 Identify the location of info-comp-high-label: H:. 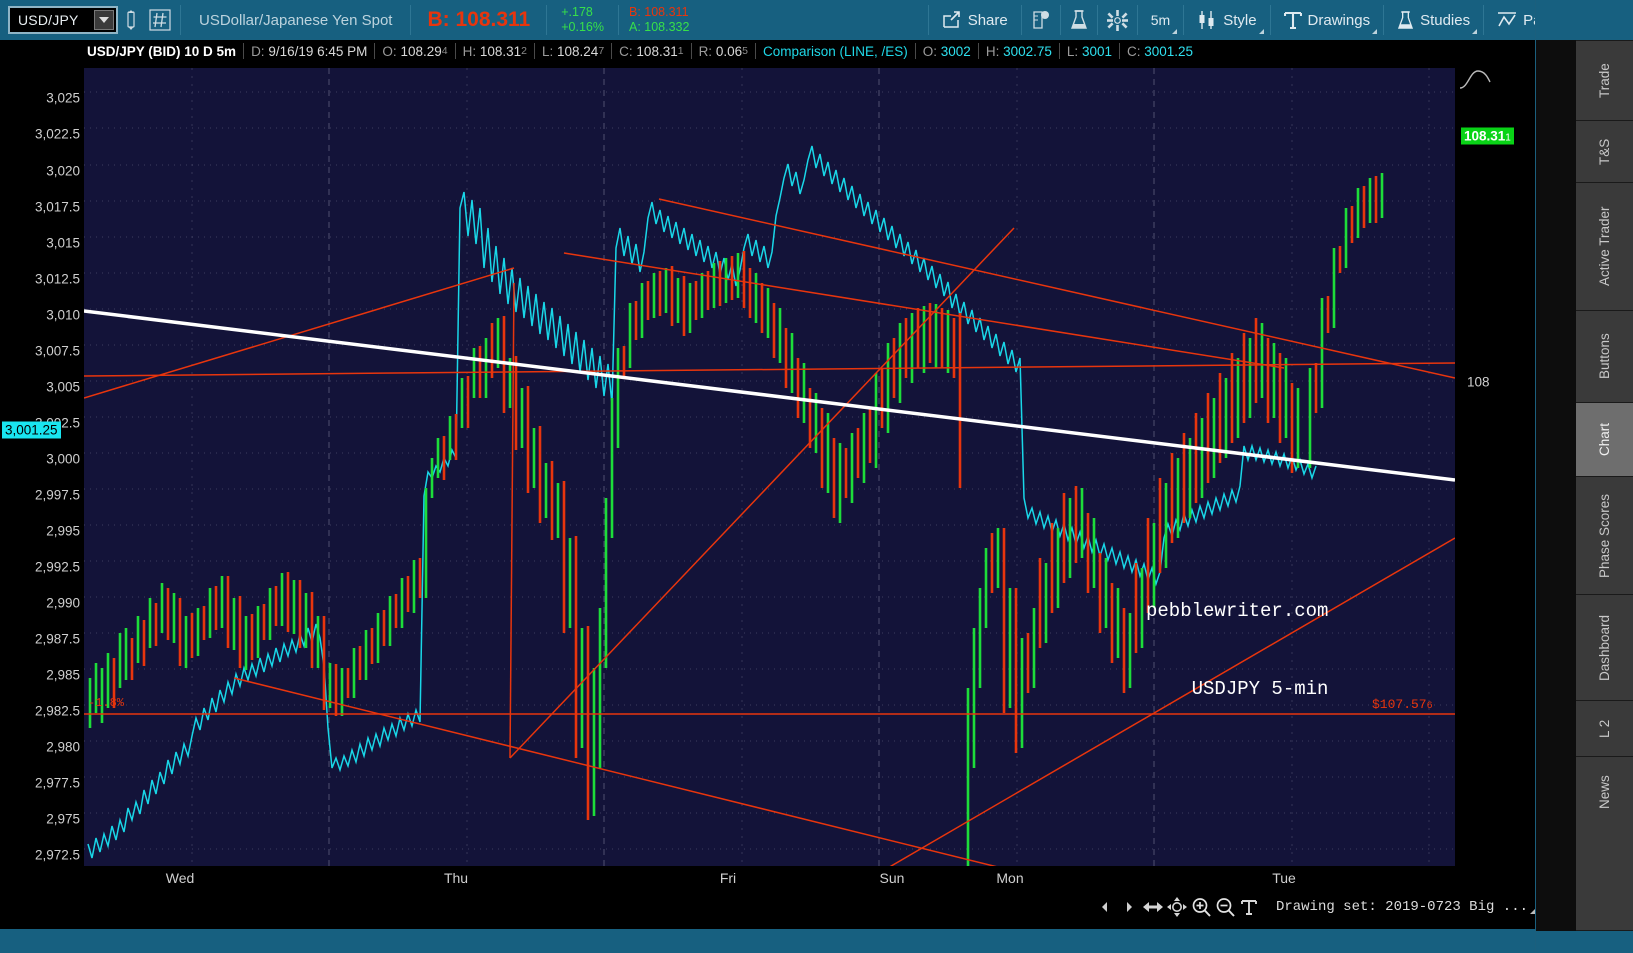
(992, 51).